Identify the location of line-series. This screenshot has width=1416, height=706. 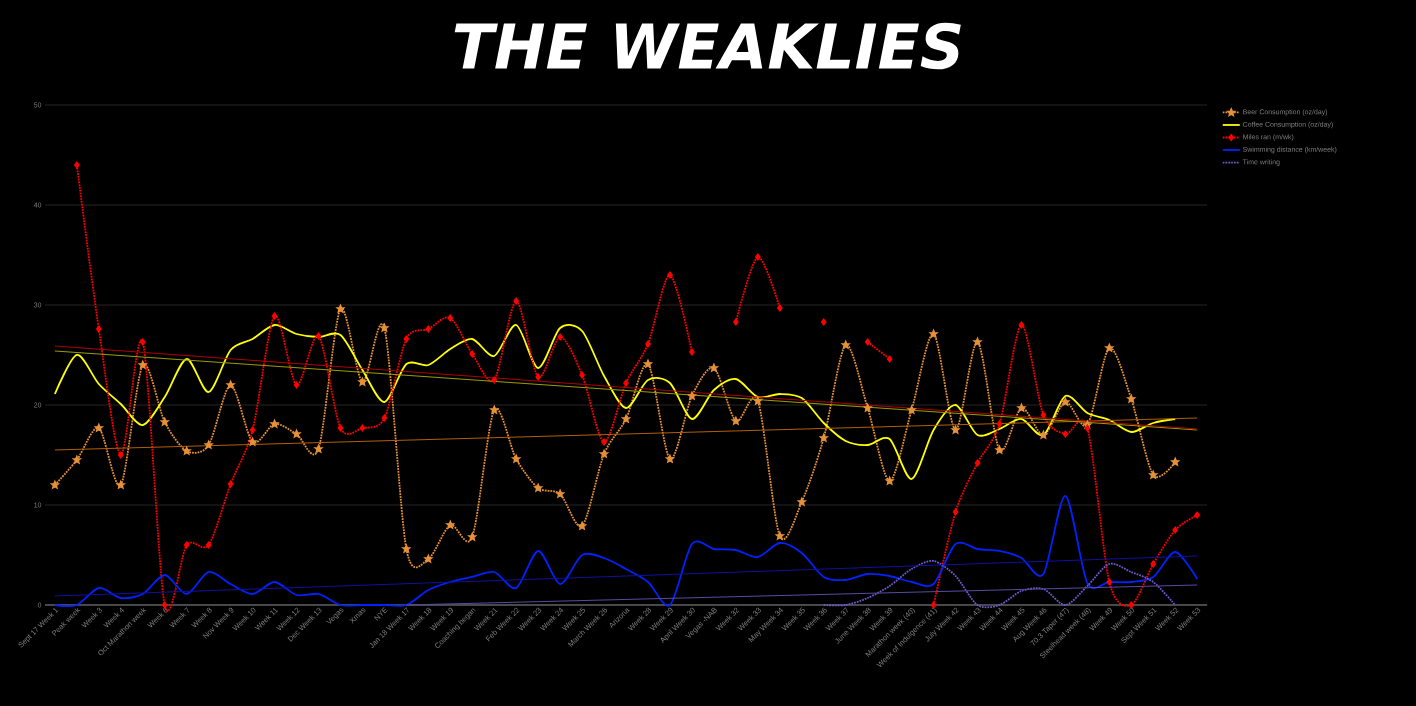
(626, 551).